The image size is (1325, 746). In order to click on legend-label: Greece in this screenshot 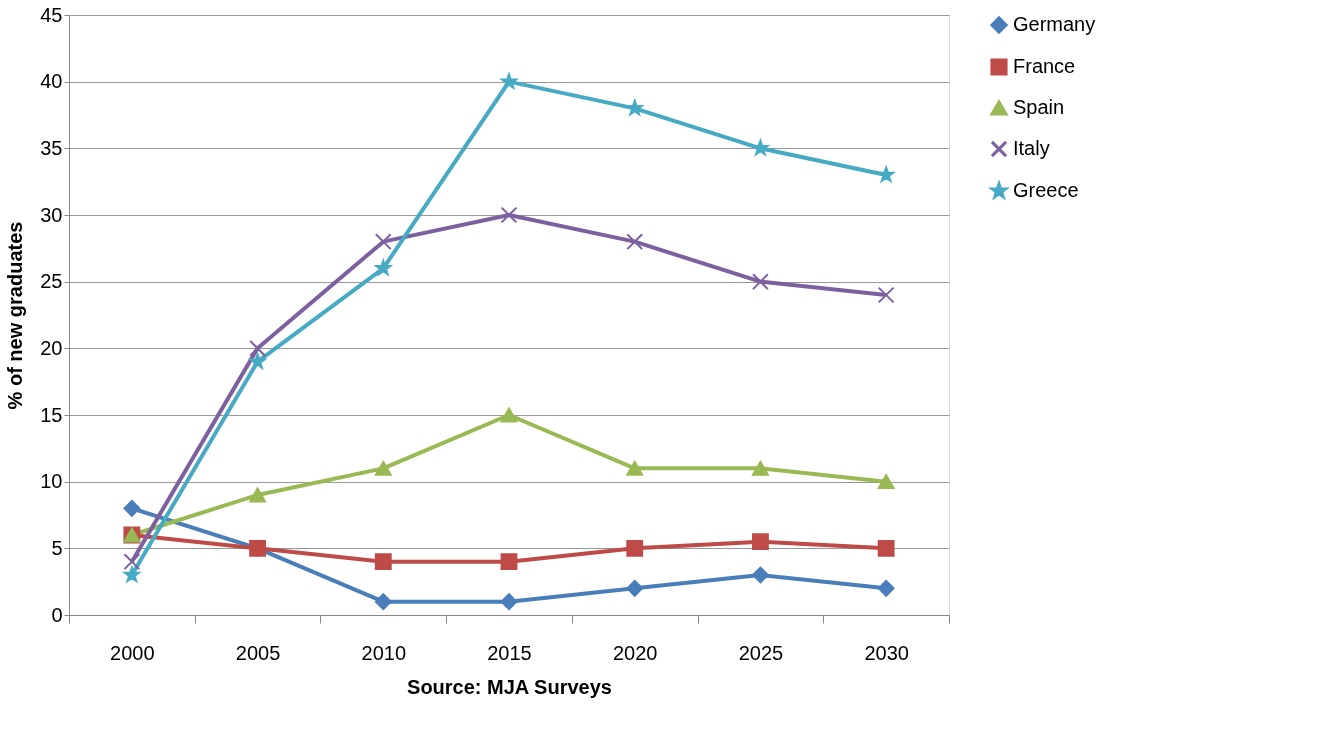, I will do `click(1046, 190)`.